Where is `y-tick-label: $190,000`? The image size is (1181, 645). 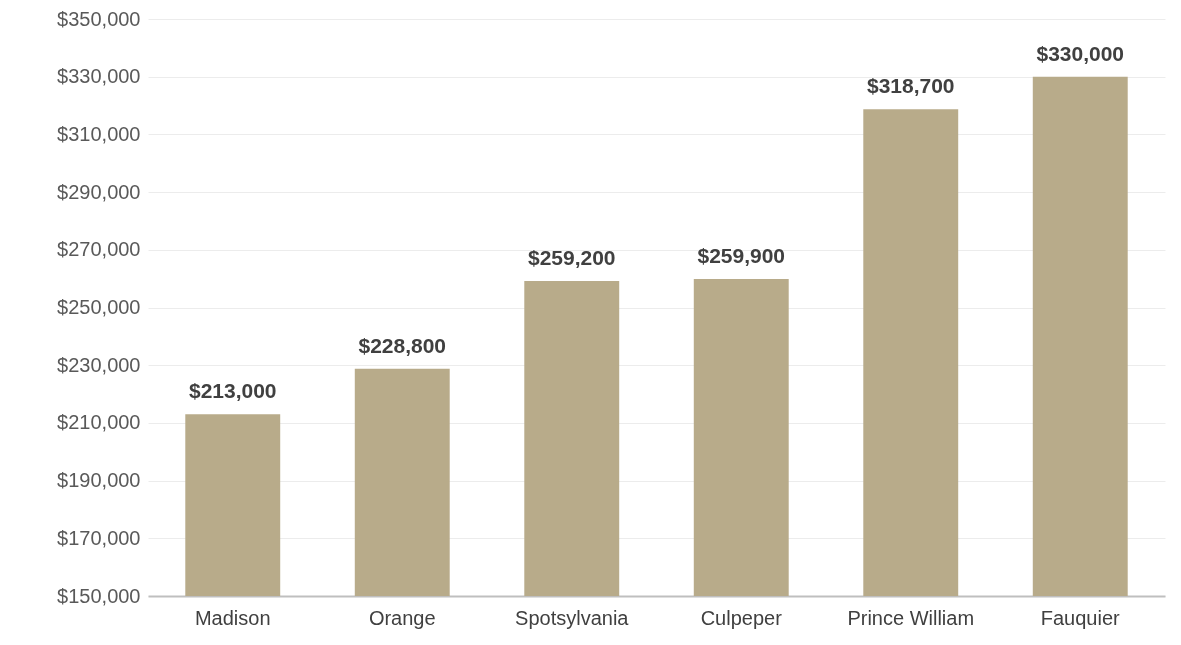 y-tick-label: $190,000 is located at coordinates (99, 480).